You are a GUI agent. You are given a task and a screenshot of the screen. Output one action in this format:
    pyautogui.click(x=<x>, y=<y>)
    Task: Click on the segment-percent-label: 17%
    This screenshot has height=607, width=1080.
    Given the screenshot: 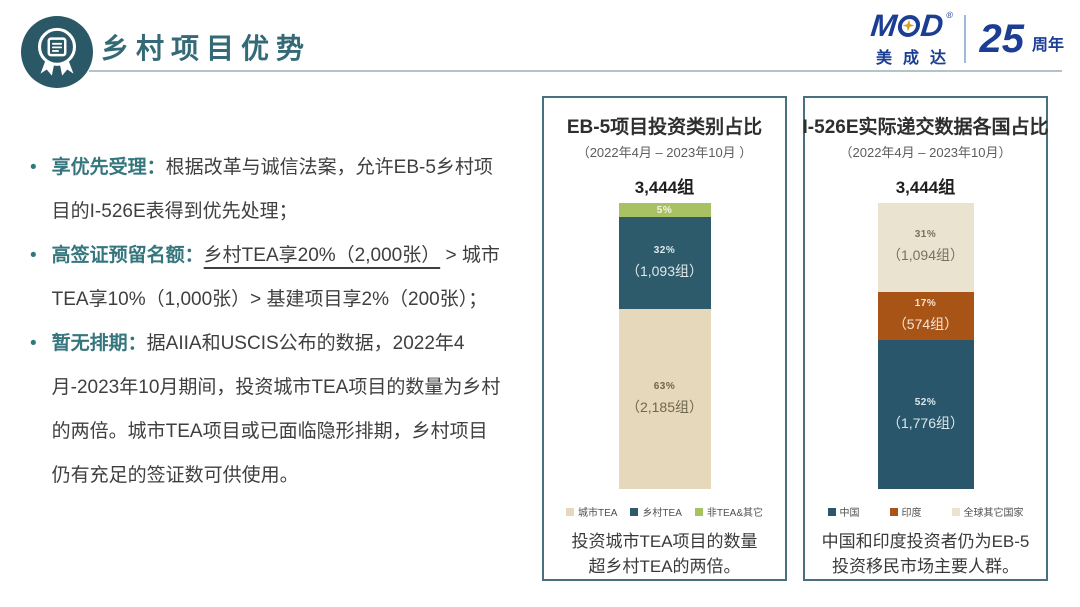 What is the action you would take?
    pyautogui.click(x=925, y=303)
    